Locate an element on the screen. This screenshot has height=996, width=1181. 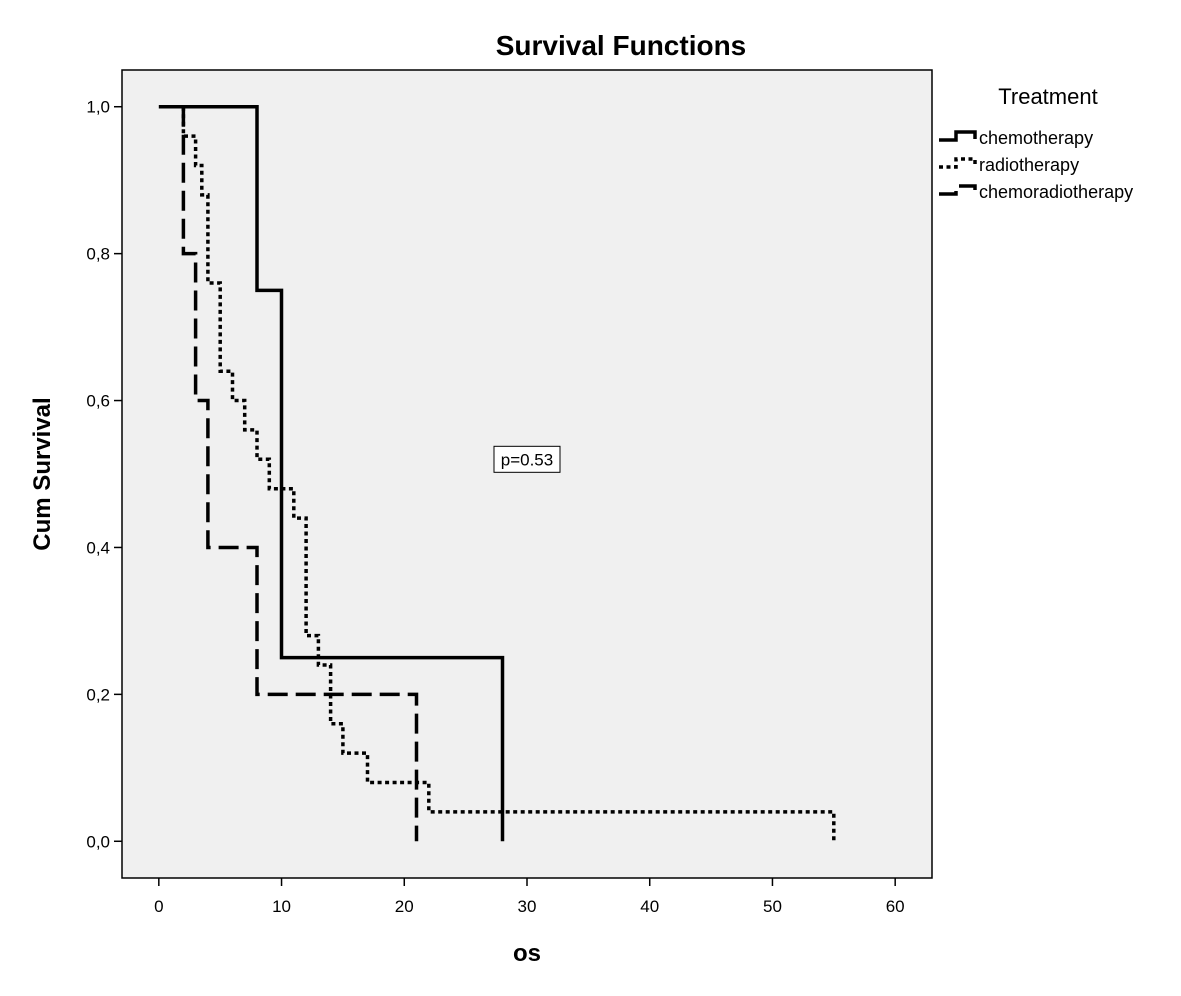
legend-title: Treatment is located at coordinates (1047, 96).